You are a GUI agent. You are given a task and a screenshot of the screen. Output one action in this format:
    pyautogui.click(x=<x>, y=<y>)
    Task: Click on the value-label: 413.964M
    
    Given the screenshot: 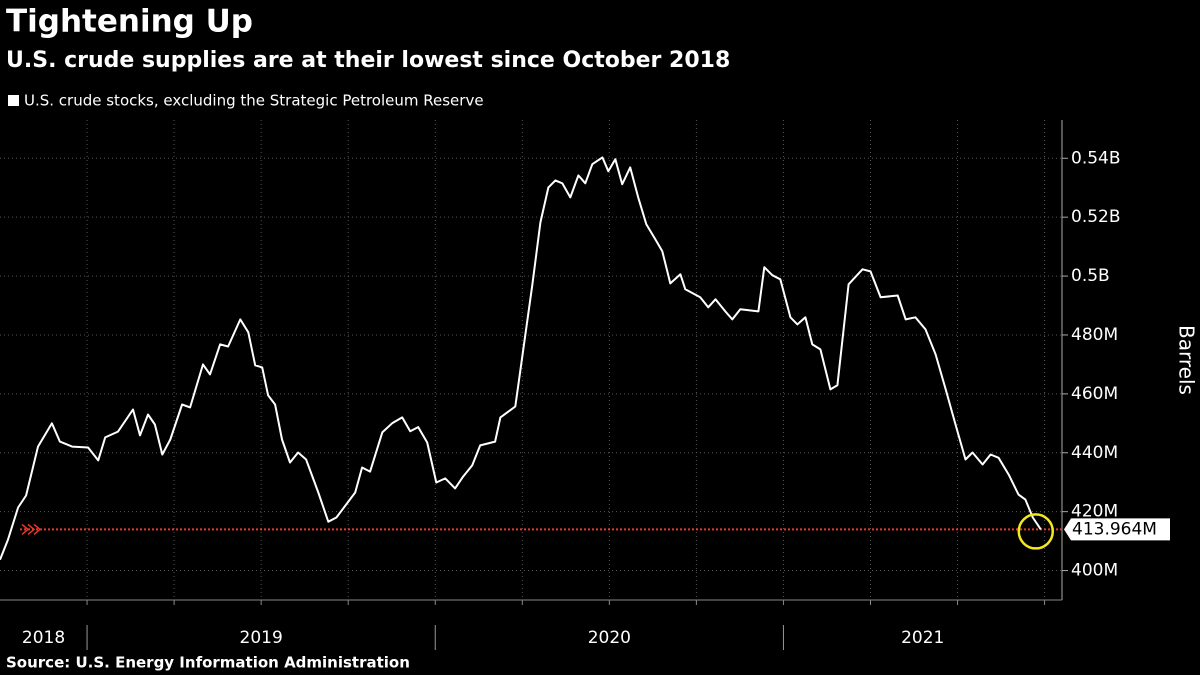 What is the action you would take?
    pyautogui.click(x=1114, y=529)
    